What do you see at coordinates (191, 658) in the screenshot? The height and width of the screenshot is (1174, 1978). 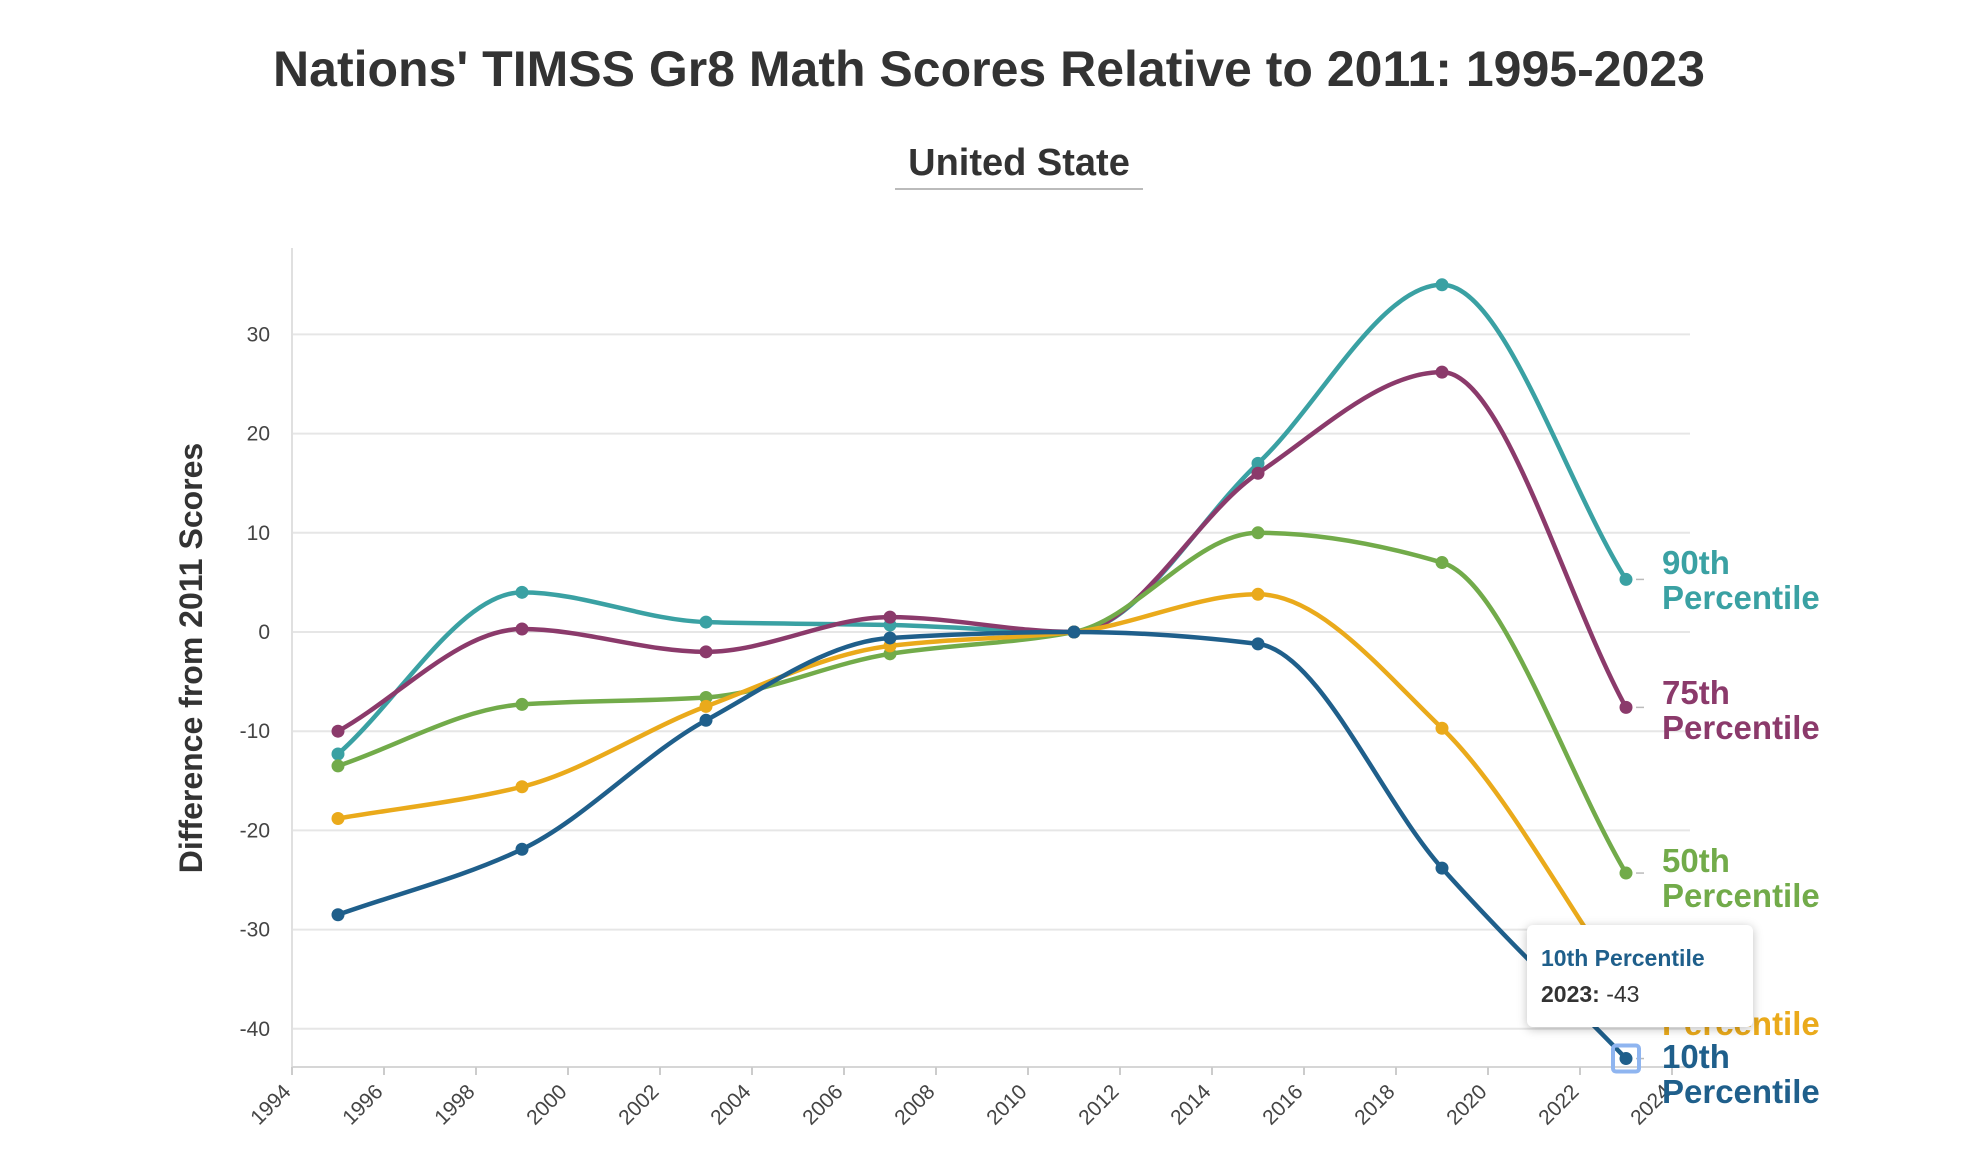 I see `y-axis-title: Difference from 2011 Scores` at bounding box center [191, 658].